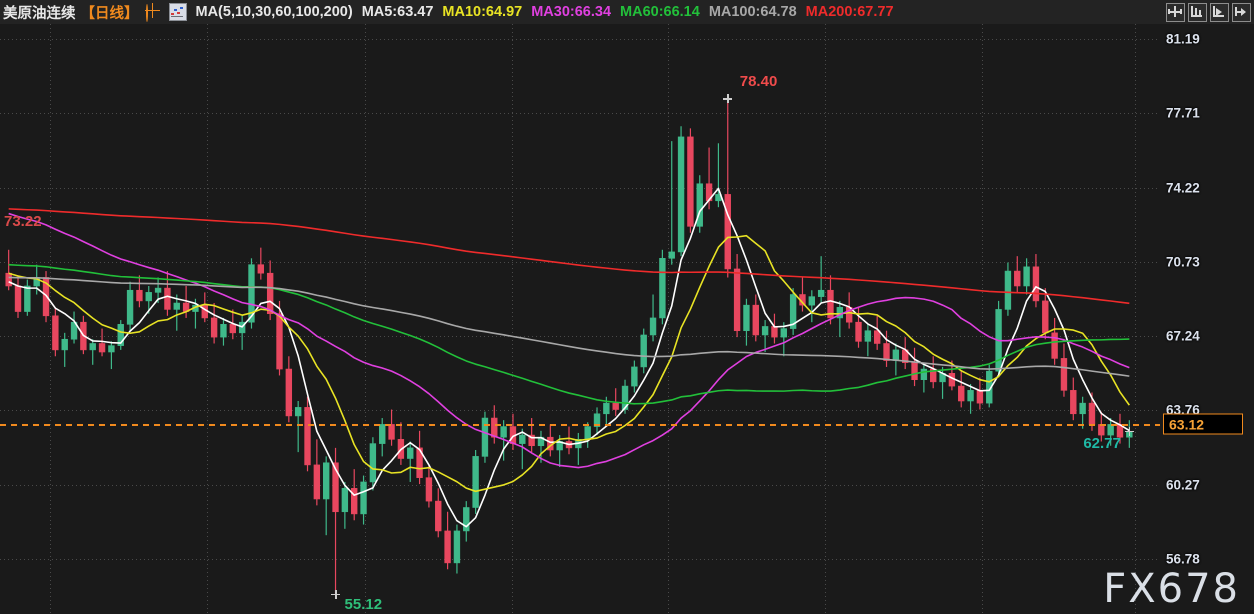  Describe the element at coordinates (1219, 12) in the screenshot. I see `zoom-in-tool-icon` at that location.